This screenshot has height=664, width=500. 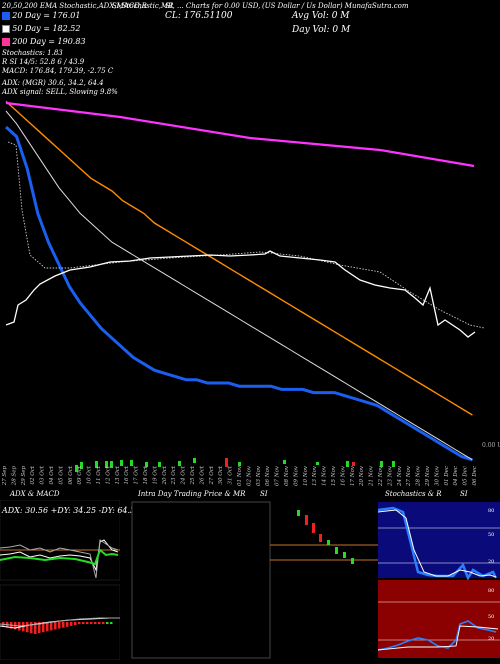 I want to click on date-tick-label: 27 Oct, so click(x=212, y=475).